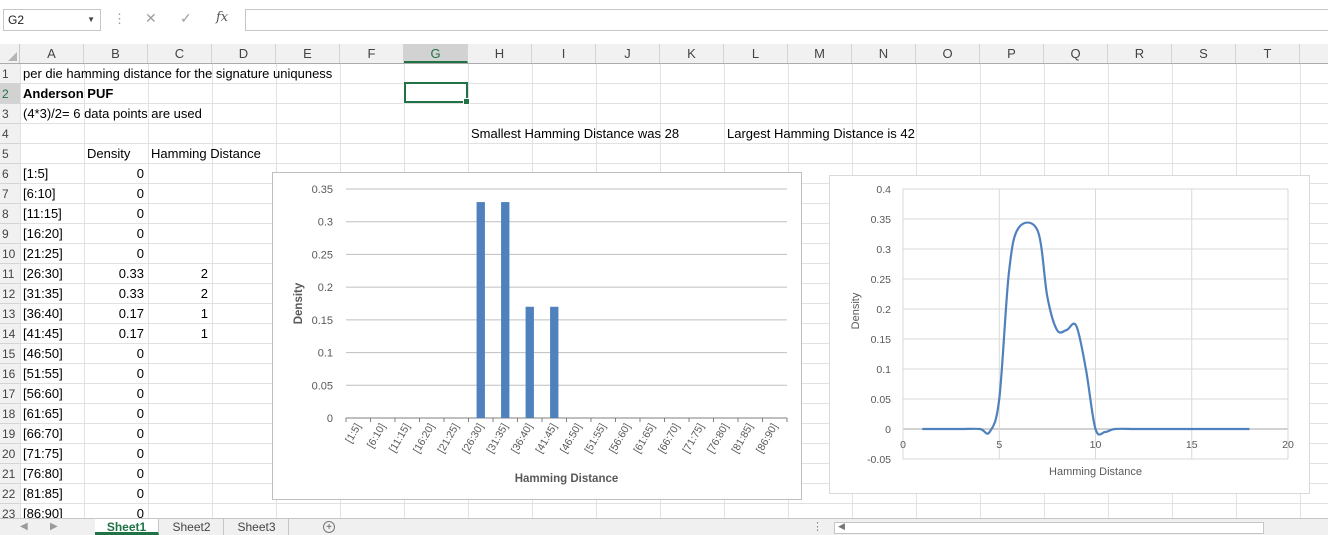 This screenshot has width=1328, height=535. I want to click on row-header-21: 21, so click(10, 474).